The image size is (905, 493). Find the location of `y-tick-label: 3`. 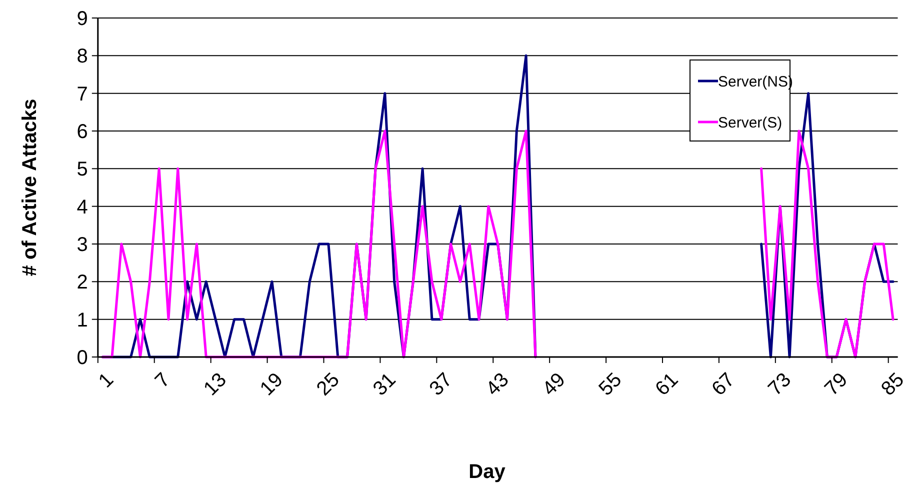

y-tick-label: 3 is located at coordinates (82, 245).